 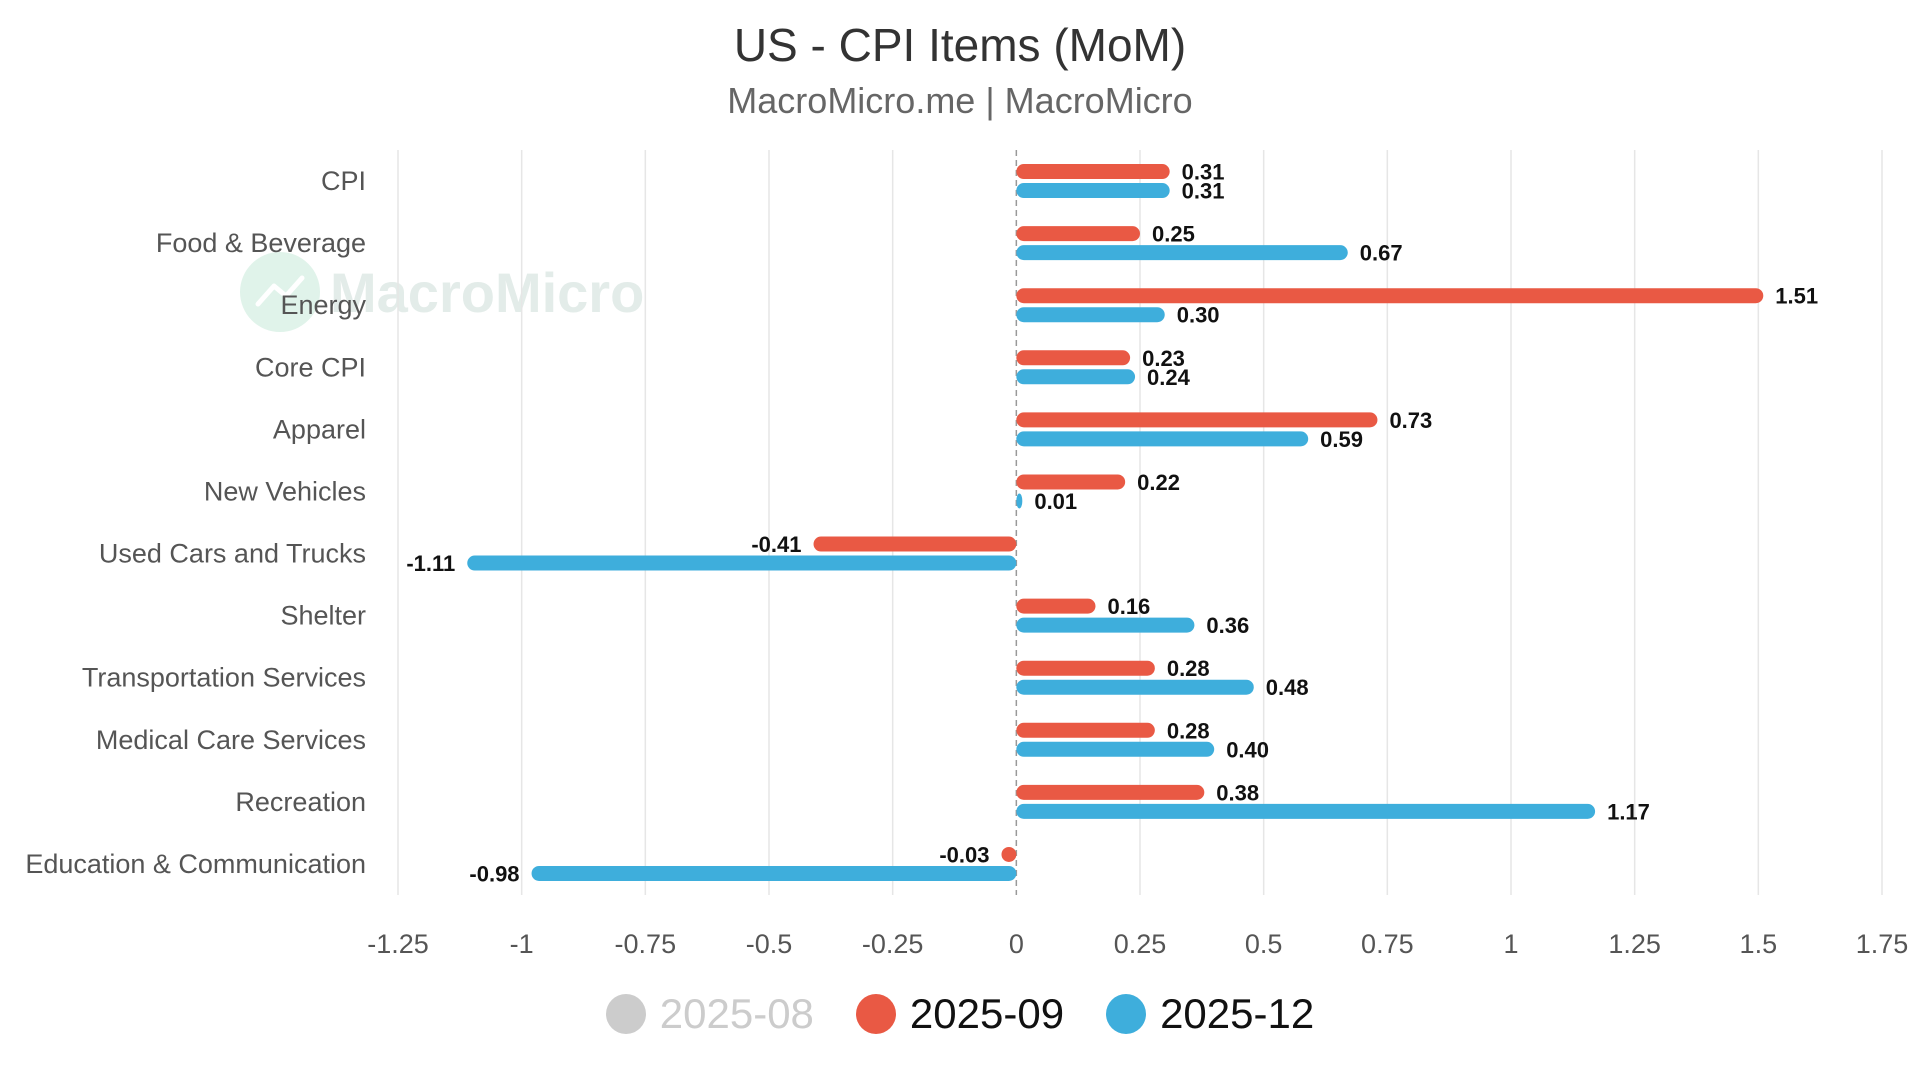 I want to click on x-tick-label: -0.75, so click(x=646, y=944).